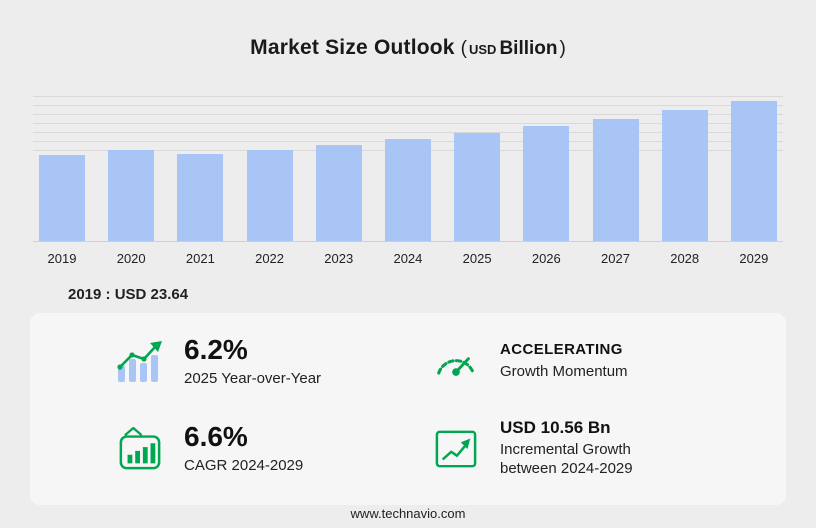 The image size is (816, 528). I want to click on footer-url: www.technavio.com, so click(408, 513).